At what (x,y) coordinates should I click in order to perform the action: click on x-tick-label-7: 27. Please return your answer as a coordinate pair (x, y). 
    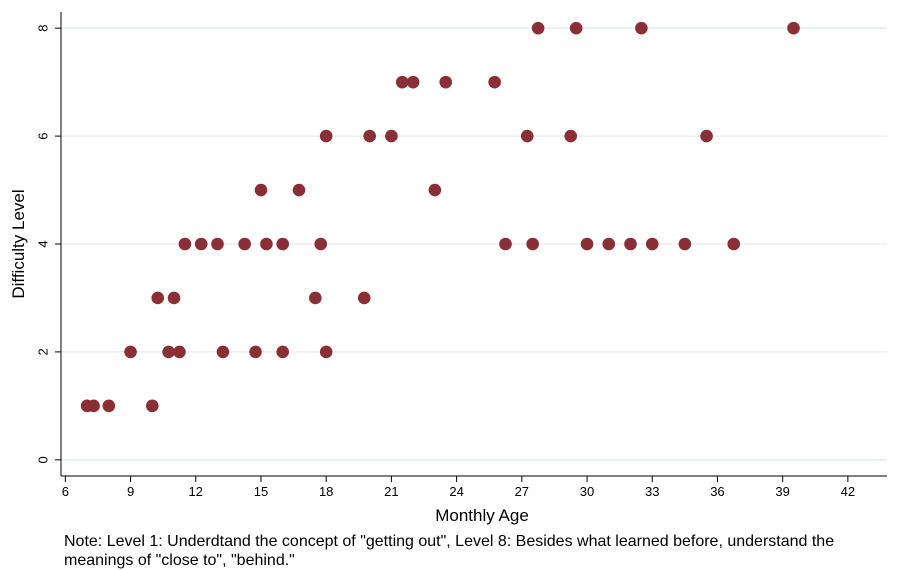
    Looking at the image, I should click on (522, 491).